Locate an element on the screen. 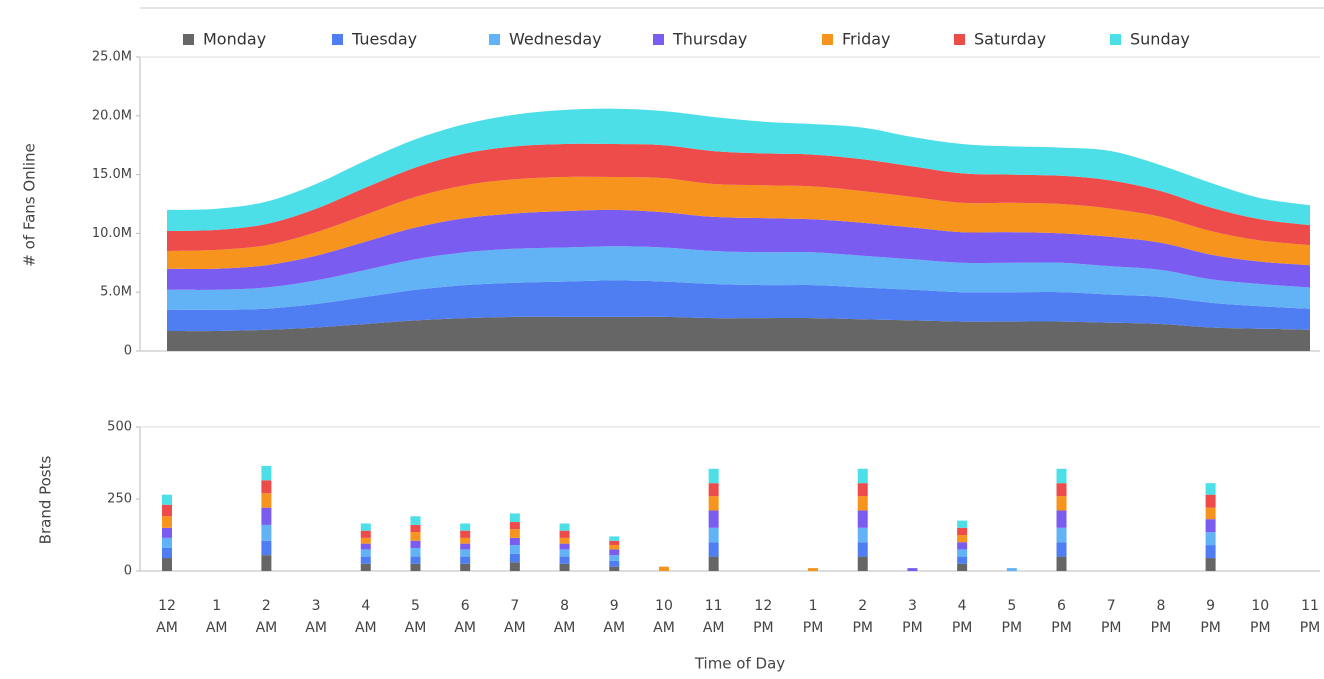 This screenshot has height=679, width=1324. y-axis-label: # of Fans Online is located at coordinates (30, 204).